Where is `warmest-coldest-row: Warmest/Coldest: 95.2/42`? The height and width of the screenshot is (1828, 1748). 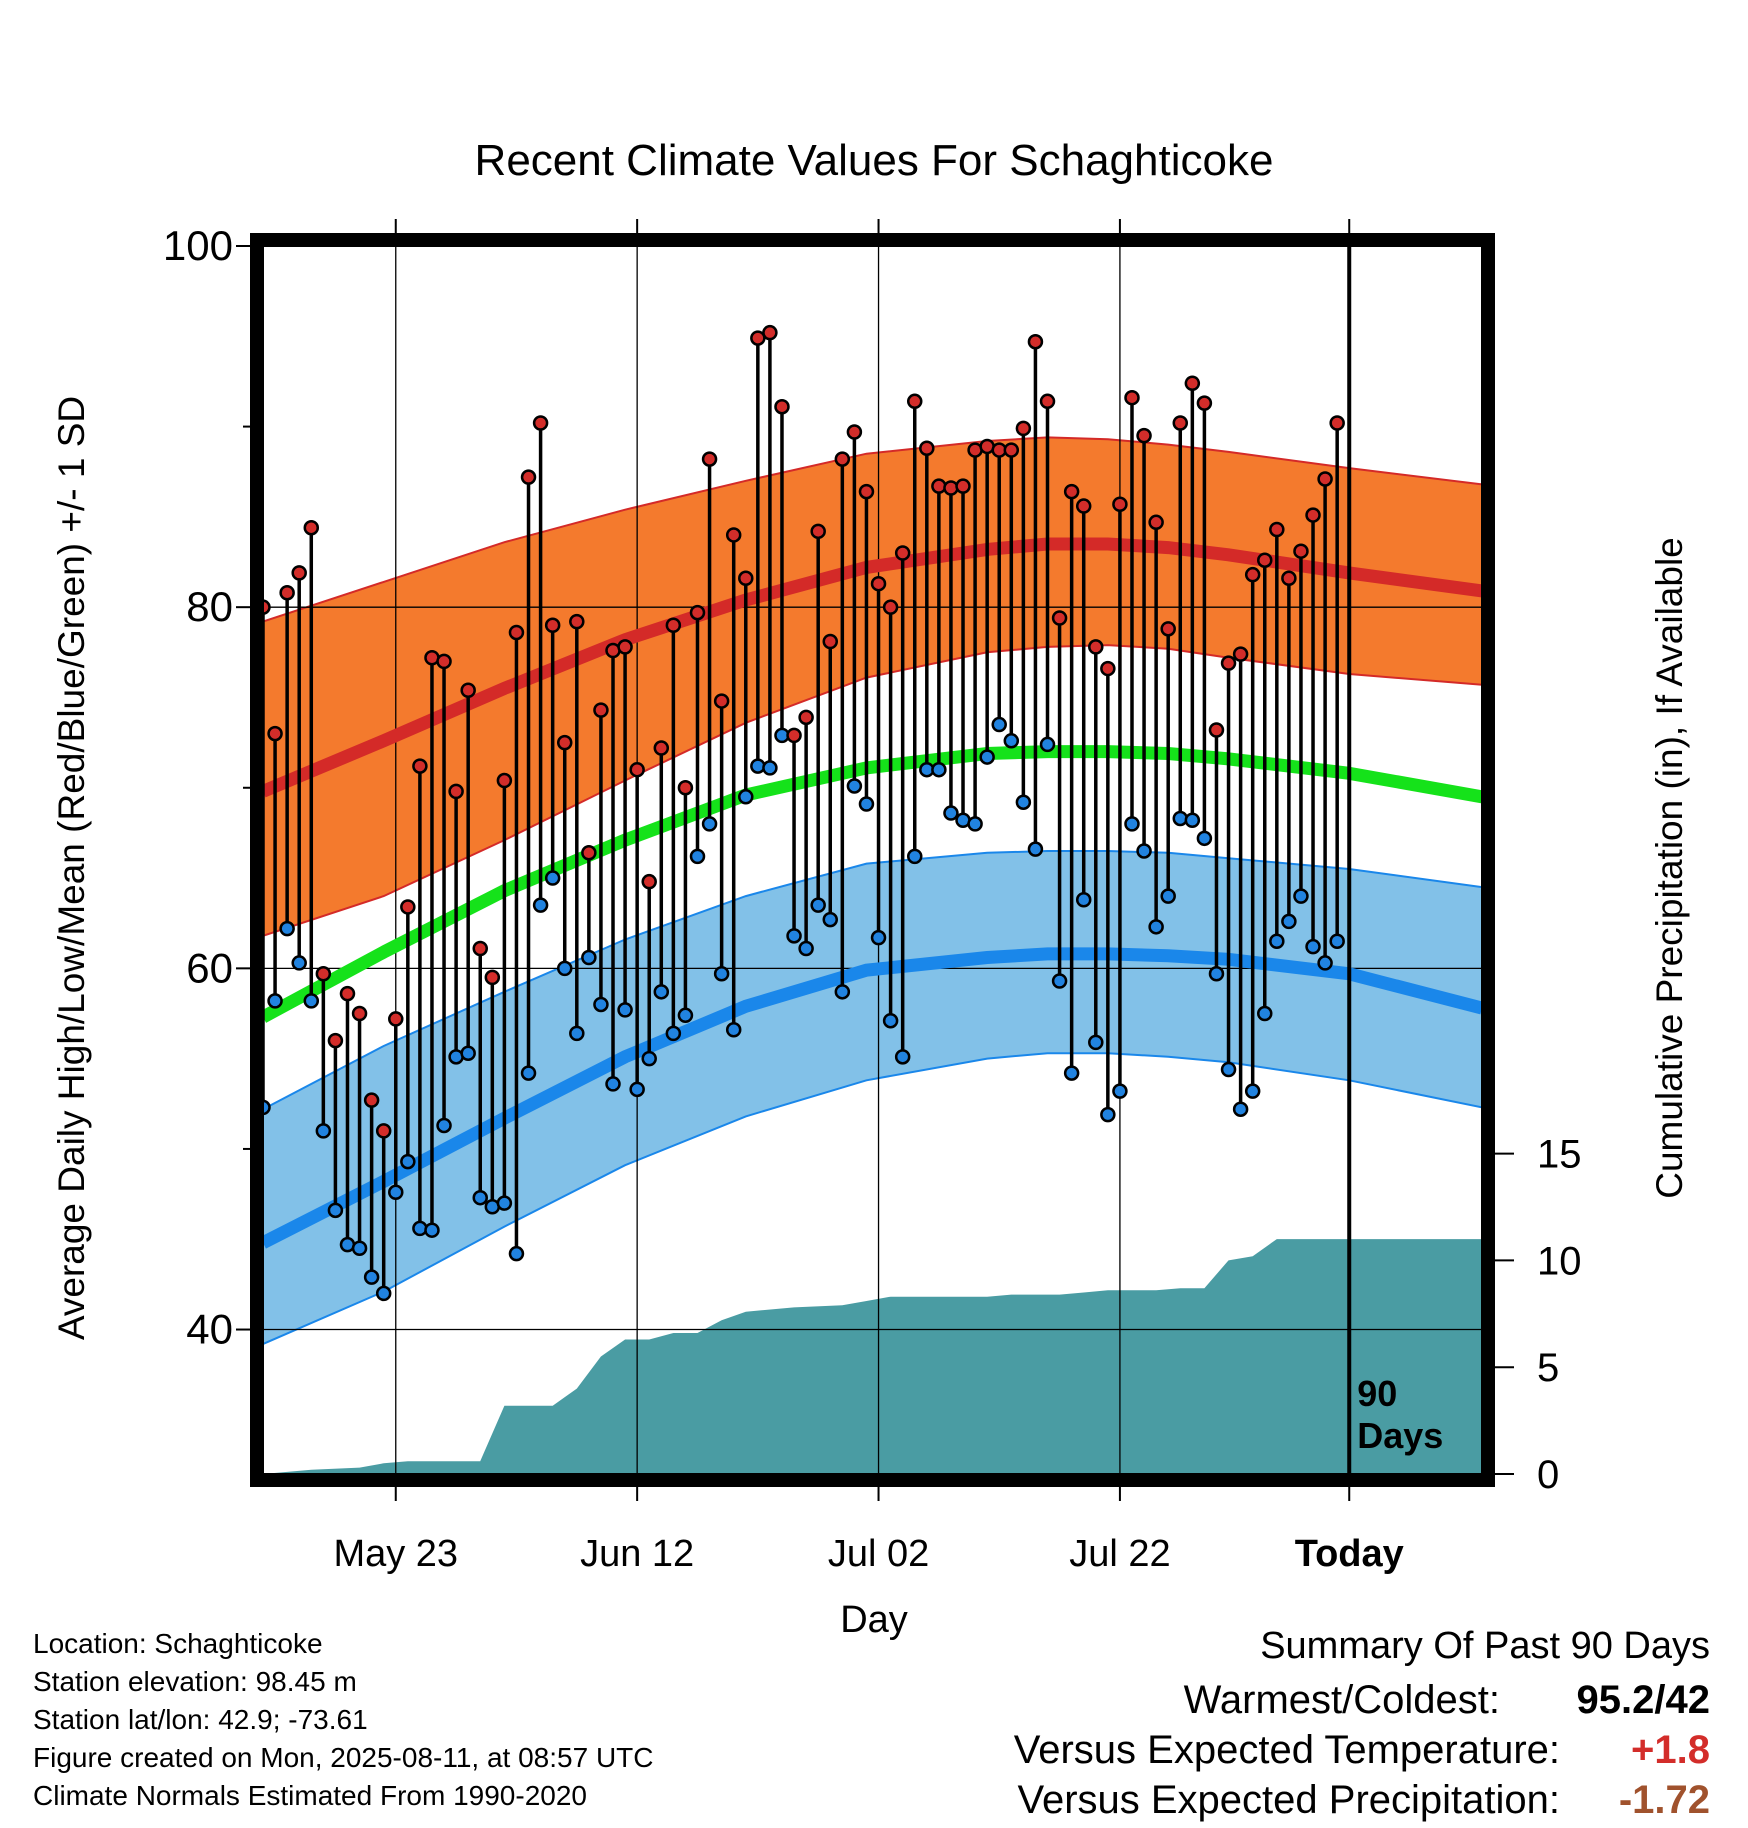
warmest-coldest-row: Warmest/Coldest: 95.2/42 is located at coordinates (1447, 1700).